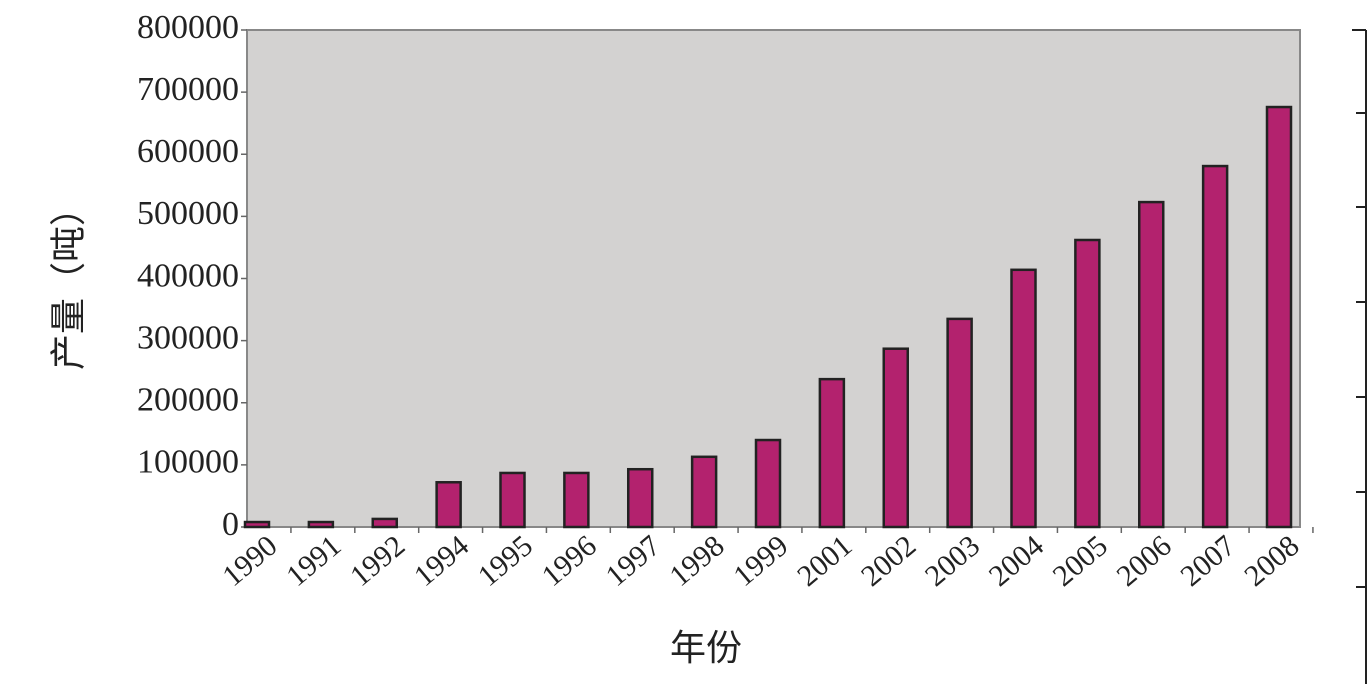  I want to click on x-tick-label: 1998, so click(696, 561).